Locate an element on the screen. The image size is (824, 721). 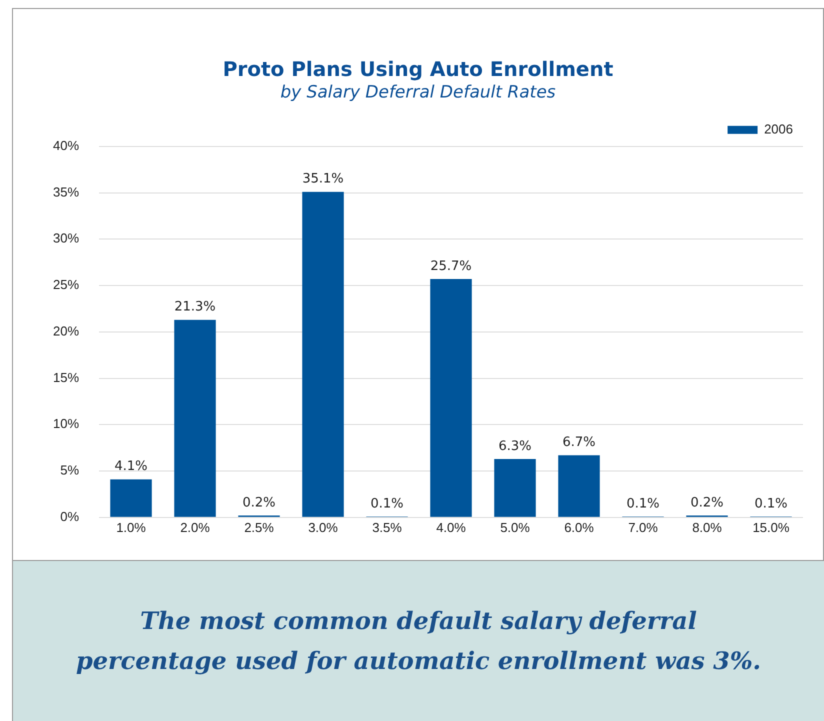
y-tick-label: 10% is located at coordinates (66, 424).